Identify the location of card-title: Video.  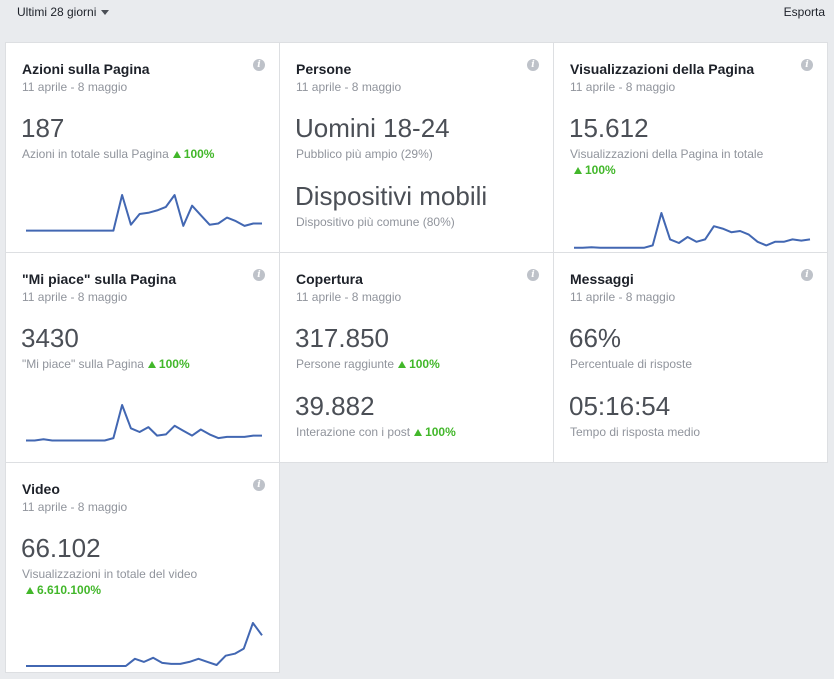
(41, 489).